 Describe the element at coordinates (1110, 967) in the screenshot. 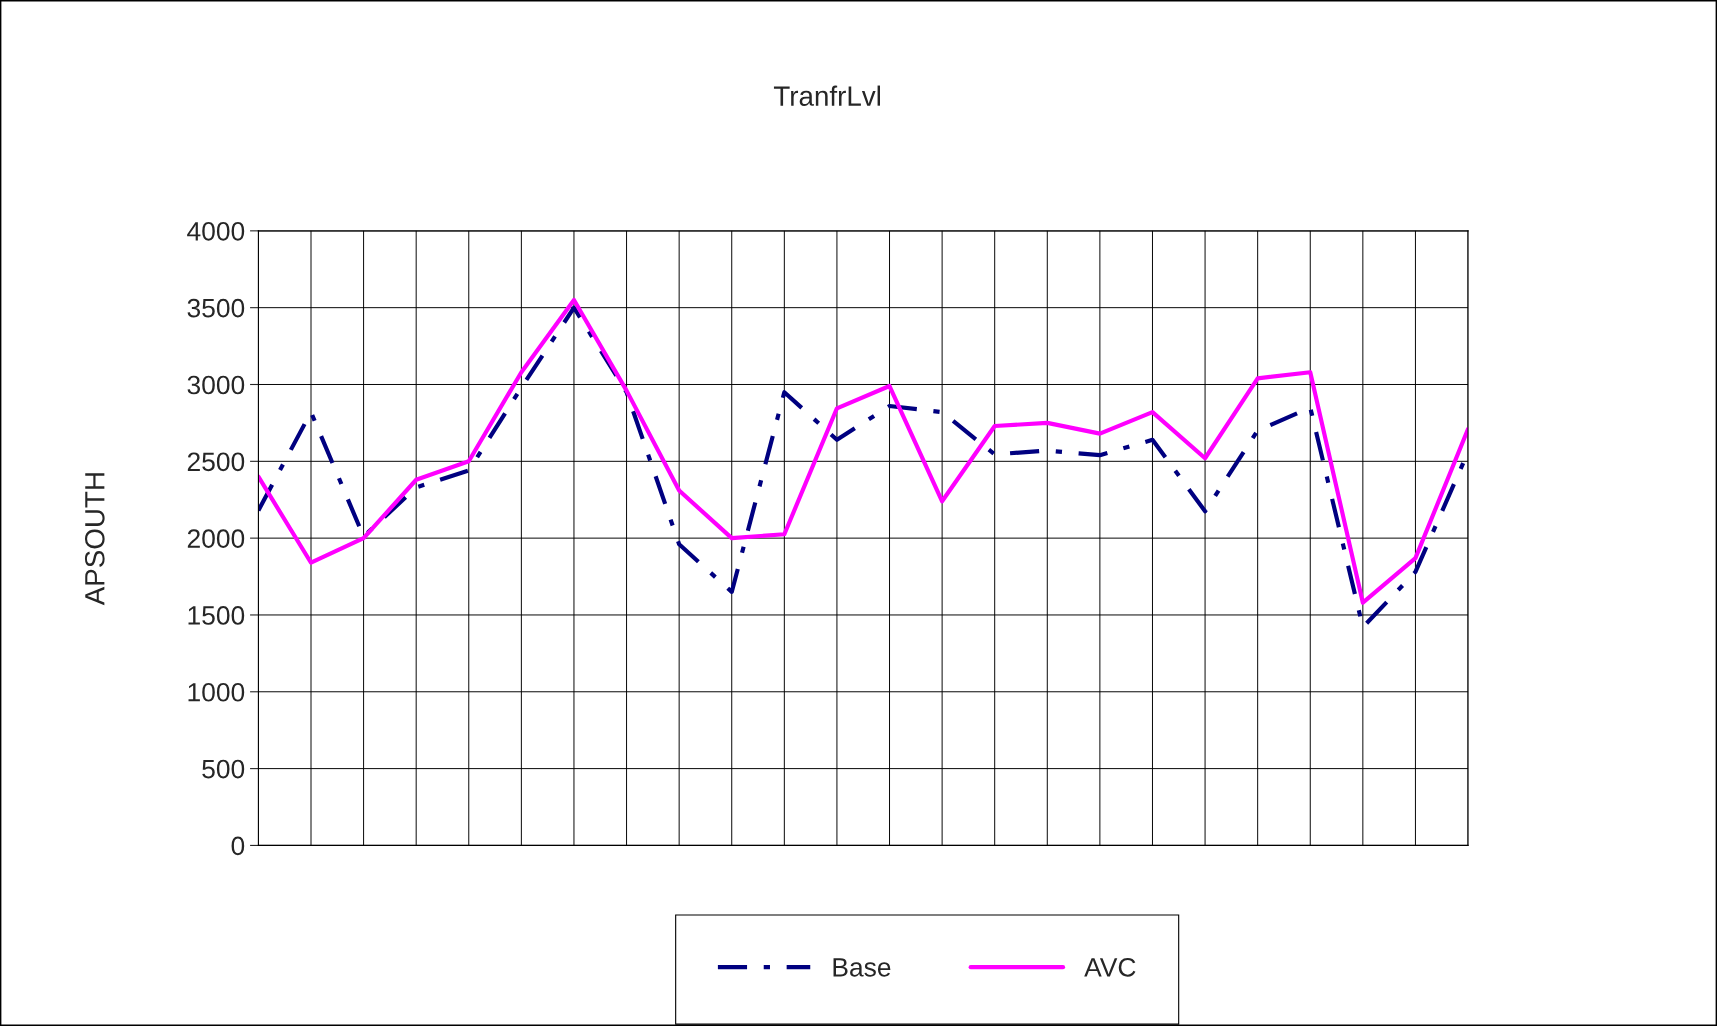

I see `legend-label: AVC` at that location.